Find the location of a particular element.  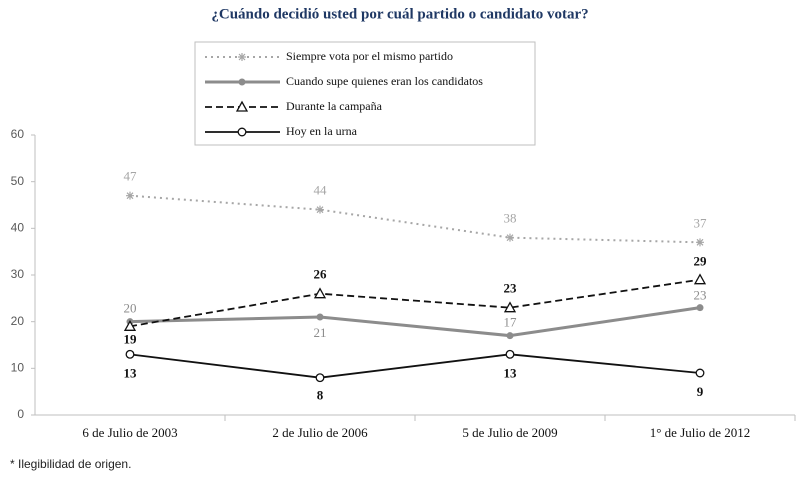

y-tick-label: 30 is located at coordinates (18, 274).